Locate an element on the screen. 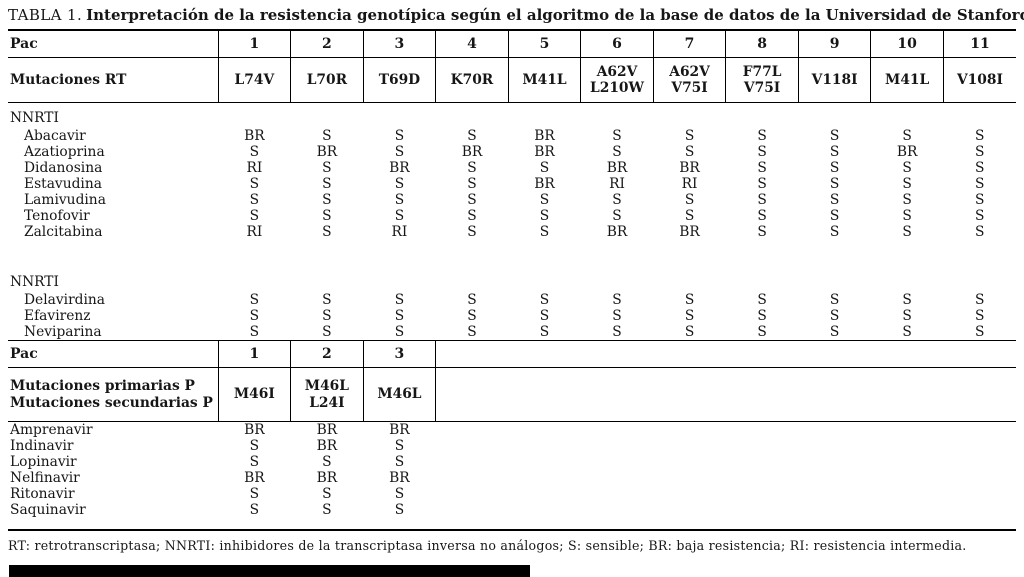  rt-mutation-cell: A62V L210W is located at coordinates (617, 80).